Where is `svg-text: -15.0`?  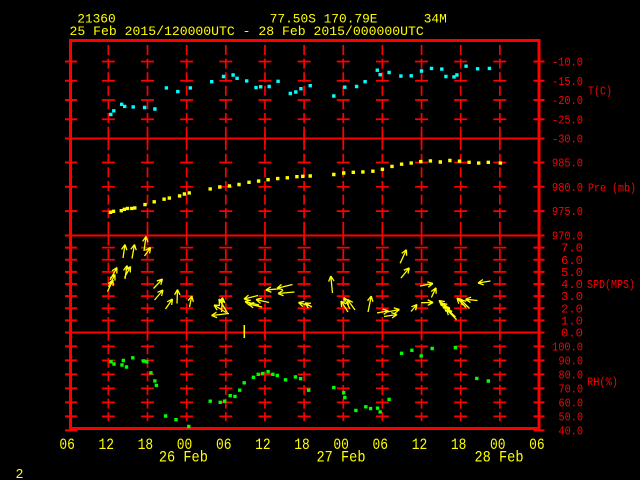
svg-text: -15.0 is located at coordinates (567, 82).